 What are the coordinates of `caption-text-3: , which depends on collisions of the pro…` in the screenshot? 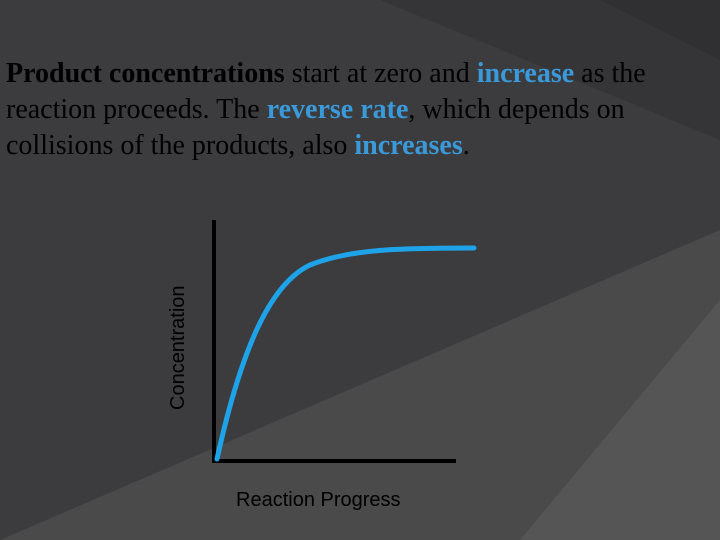 It's located at (315, 127).